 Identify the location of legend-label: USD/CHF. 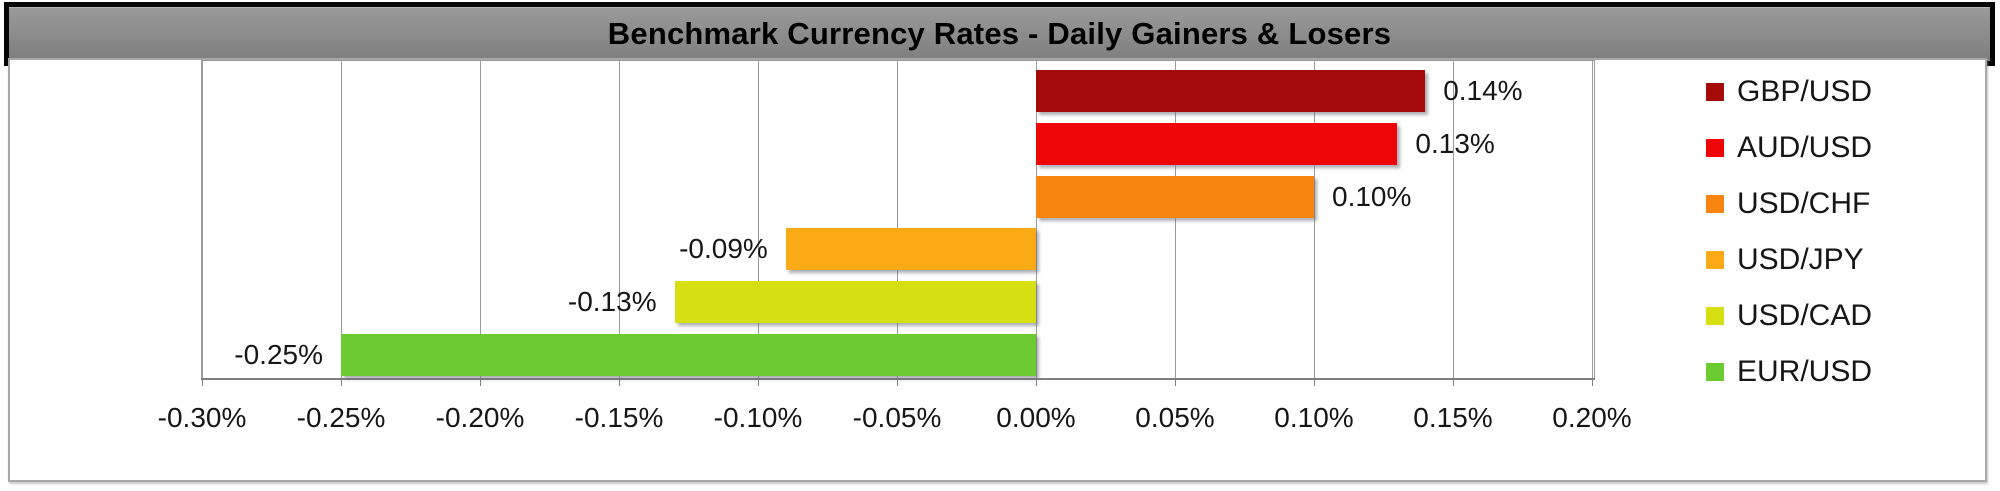
(1804, 203).